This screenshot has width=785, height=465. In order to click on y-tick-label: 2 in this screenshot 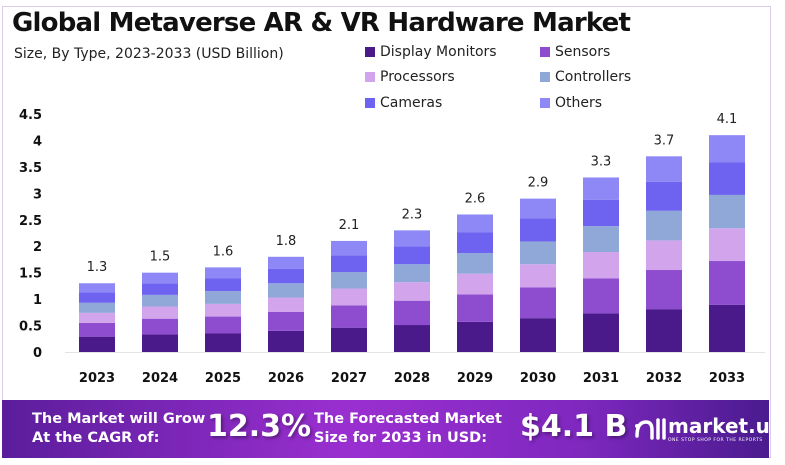, I will do `click(37, 247)`.